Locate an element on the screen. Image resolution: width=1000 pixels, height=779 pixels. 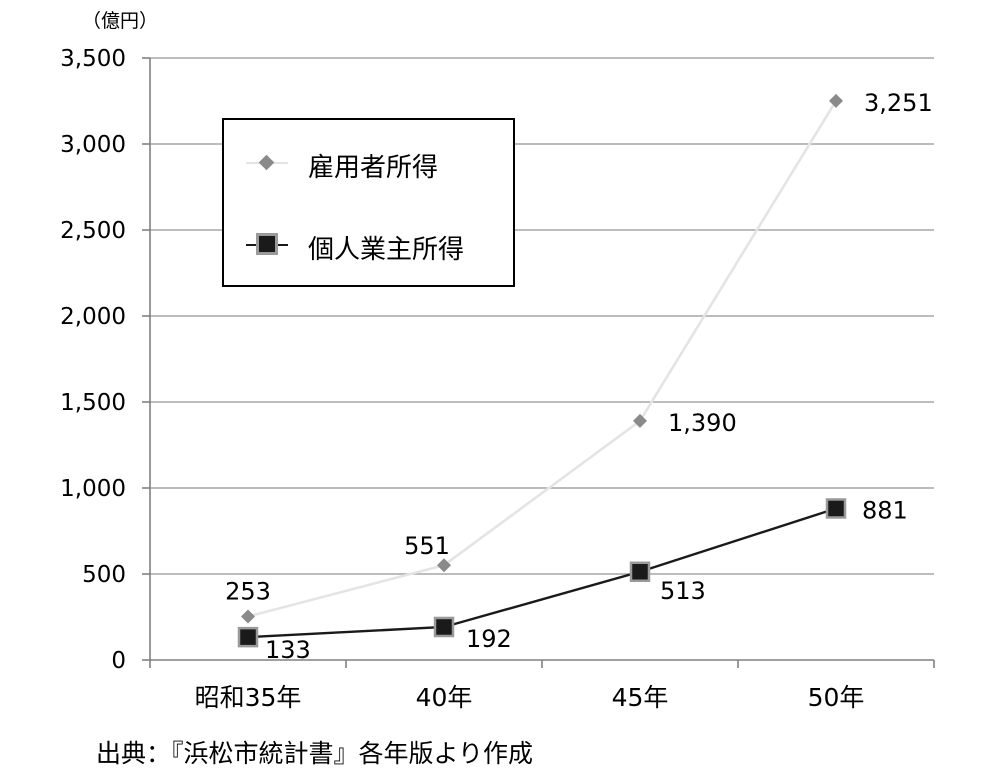
data-label: 133 is located at coordinates (288, 650).